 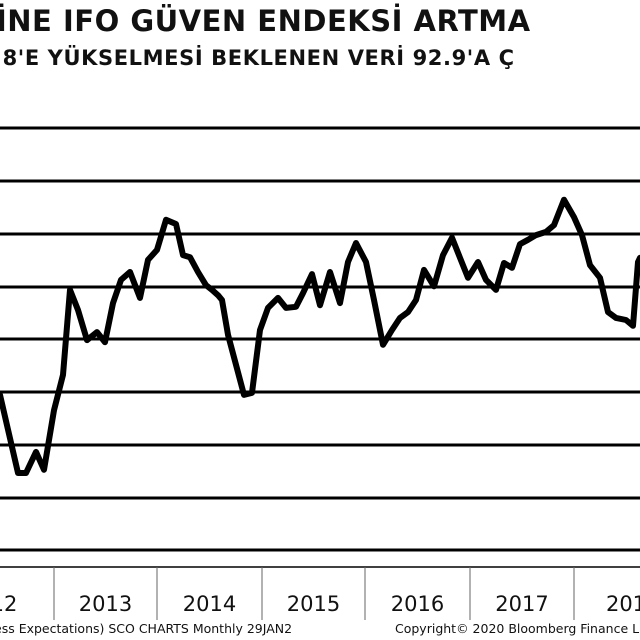 I want to click on x-tick-label: 2014, so click(x=209, y=604).